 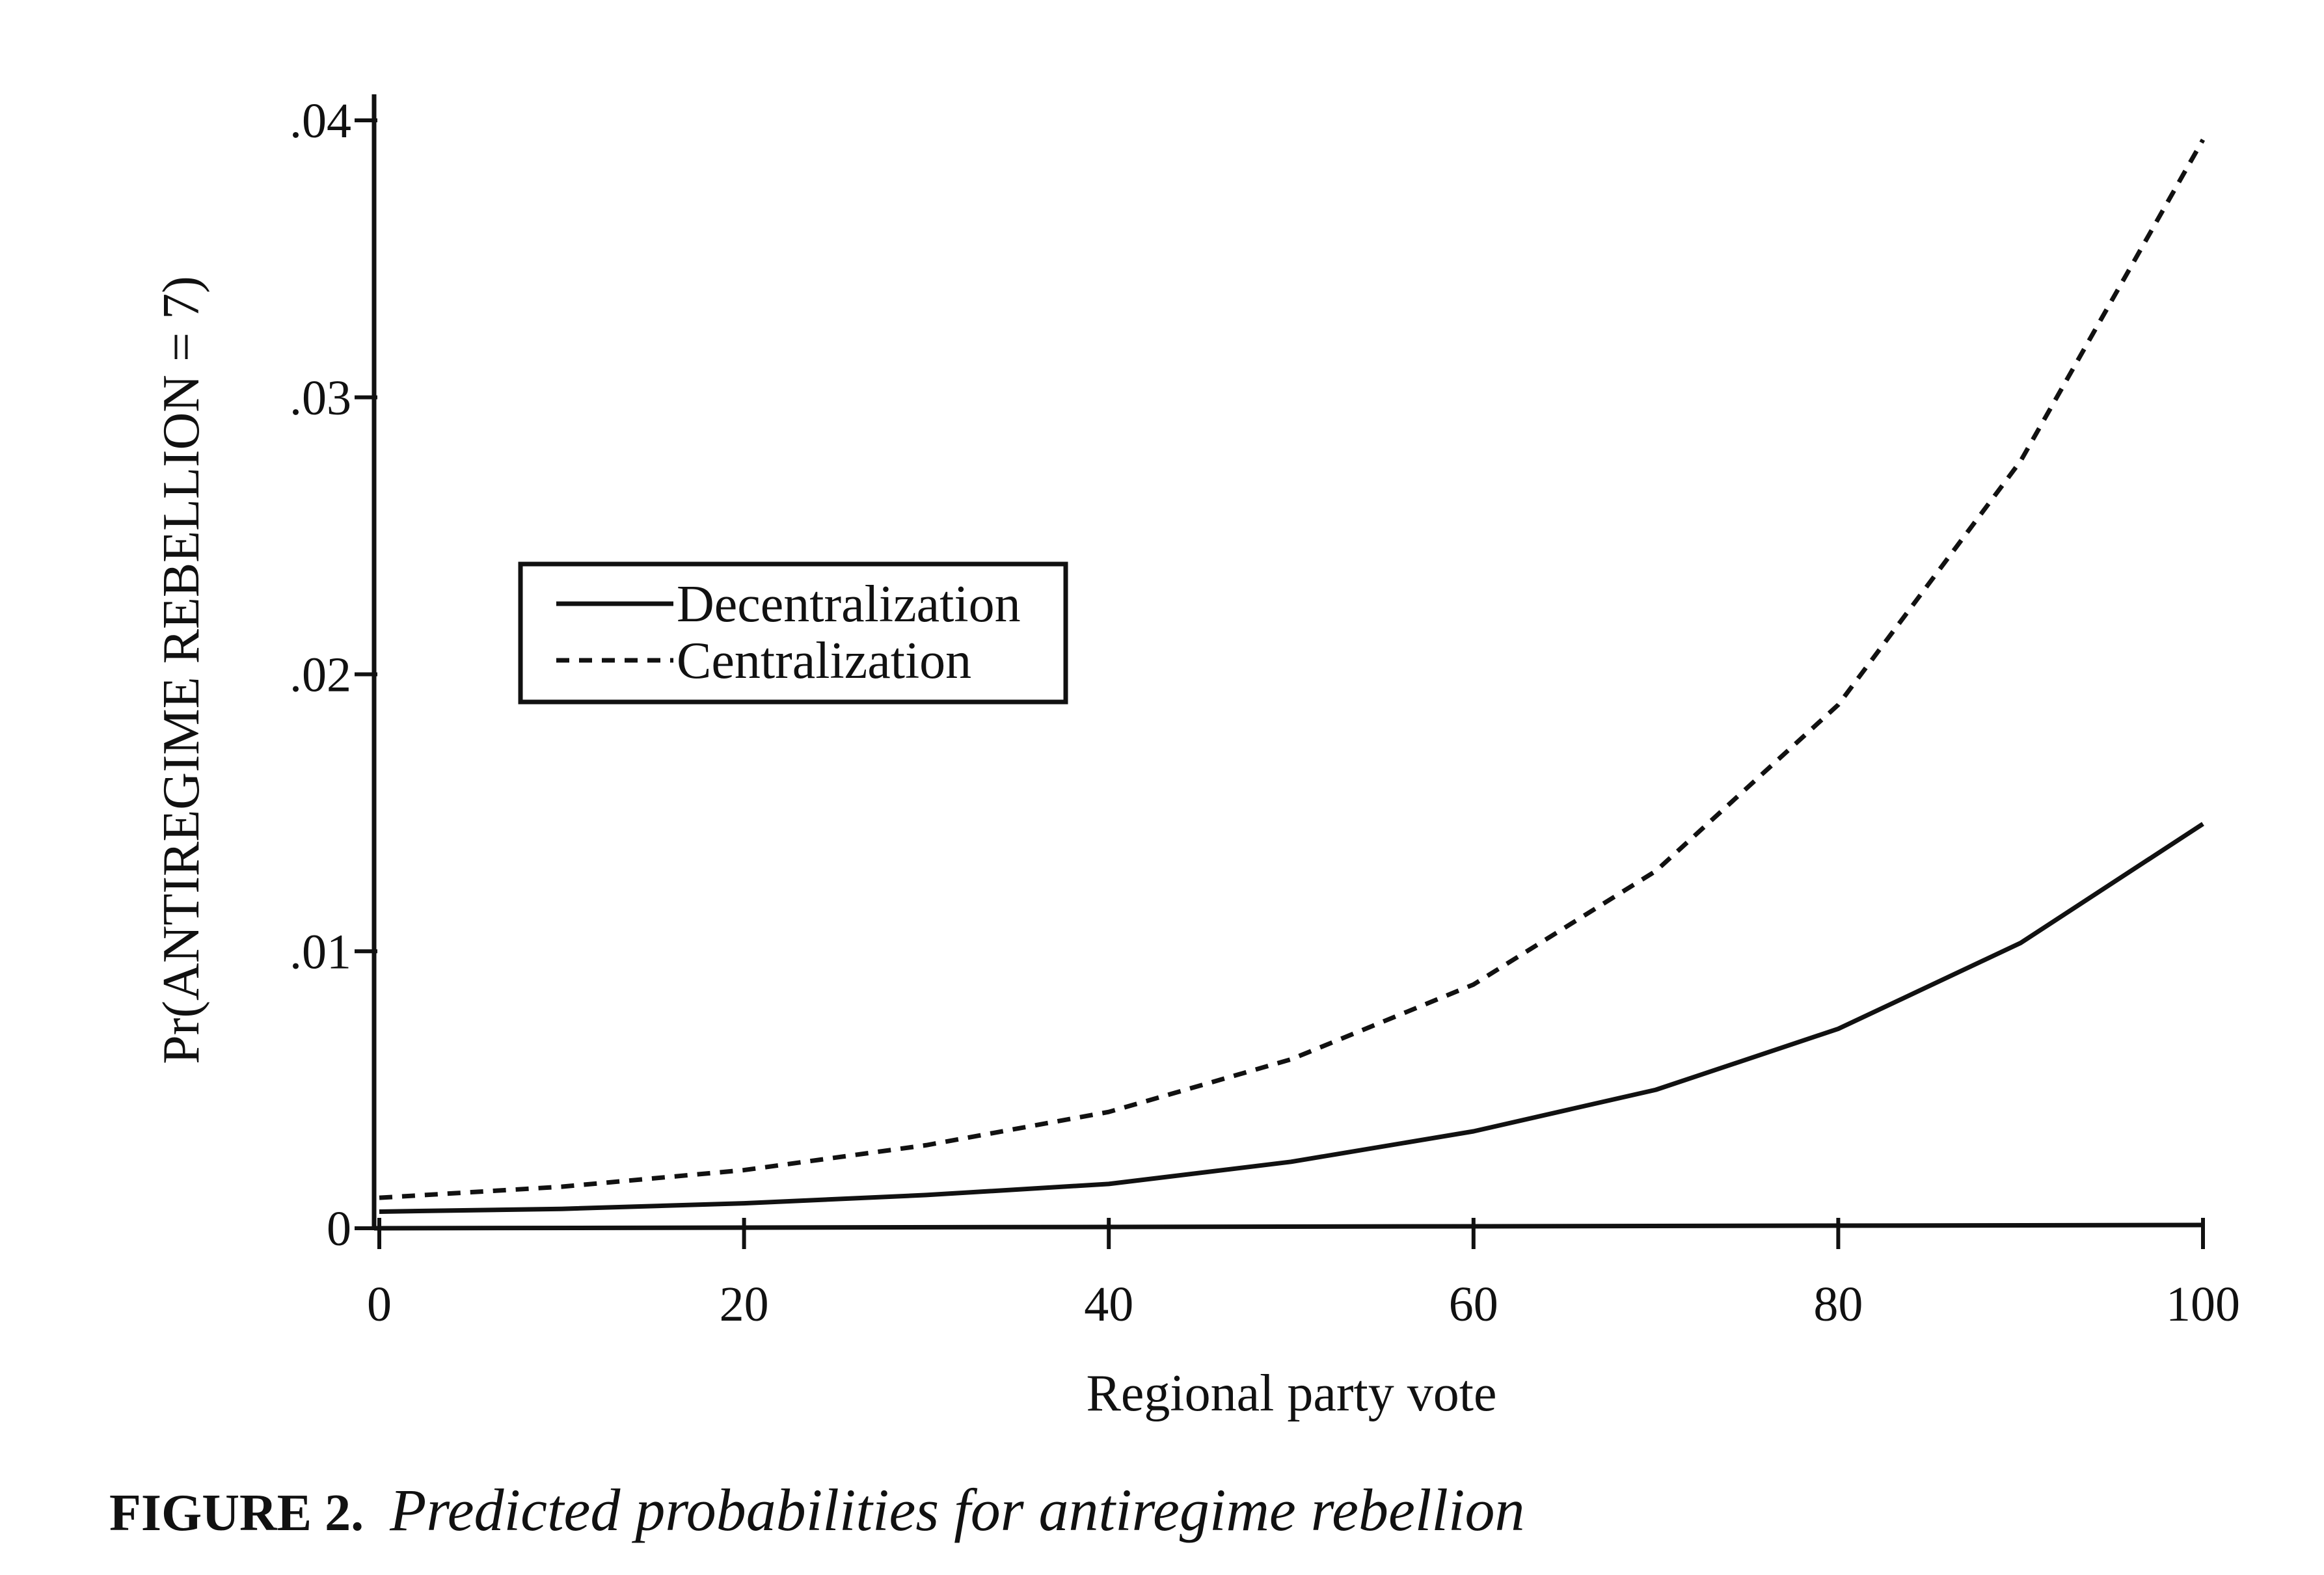 What do you see at coordinates (744, 1304) in the screenshot?
I see `x-tick-label: 20` at bounding box center [744, 1304].